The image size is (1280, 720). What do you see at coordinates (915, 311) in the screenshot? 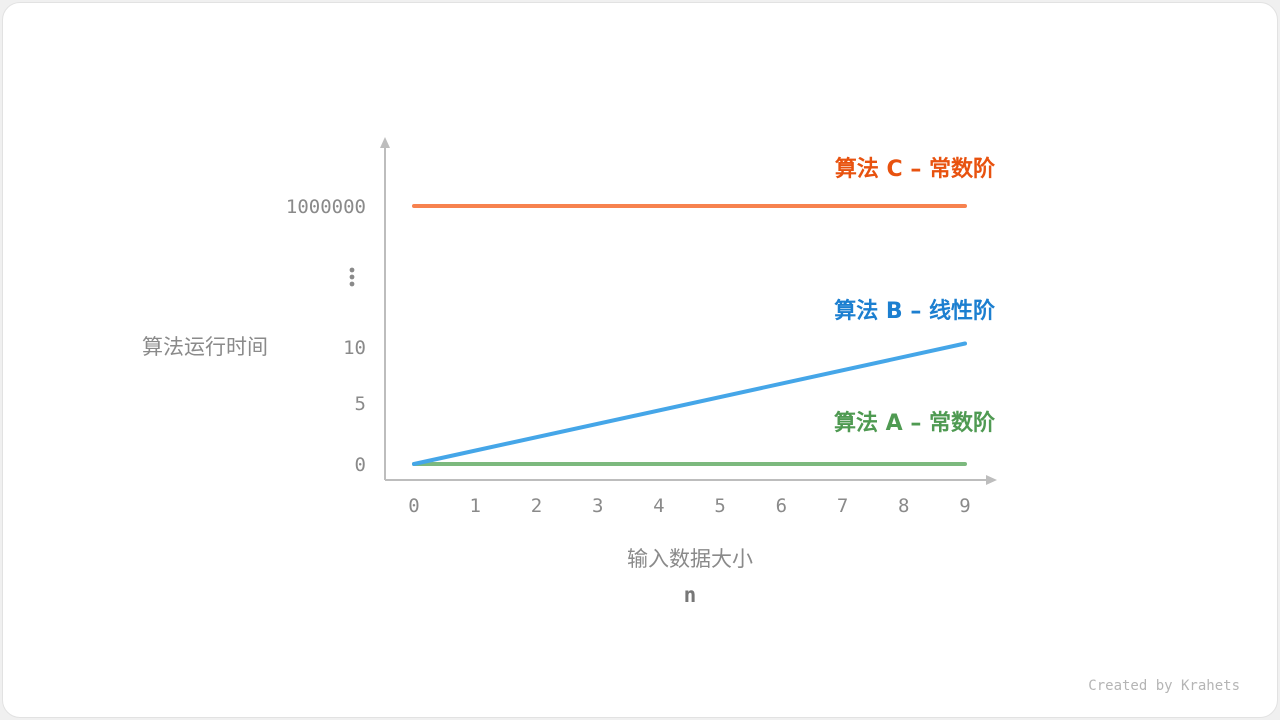
I see `series-label-1: 算法 B – 线性阶` at bounding box center [915, 311].